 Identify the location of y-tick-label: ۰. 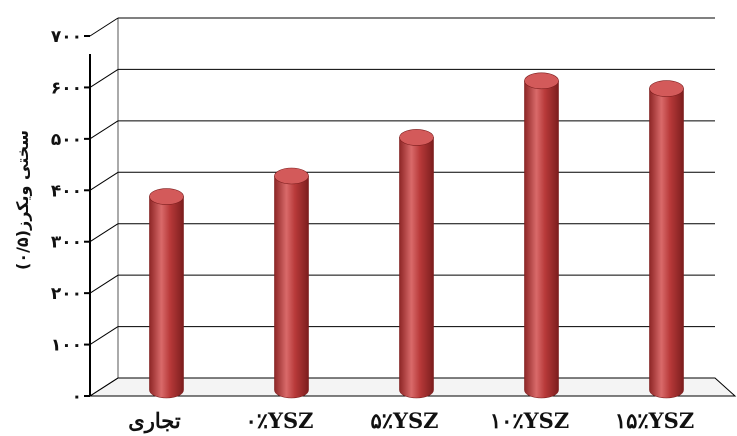
(77, 397).